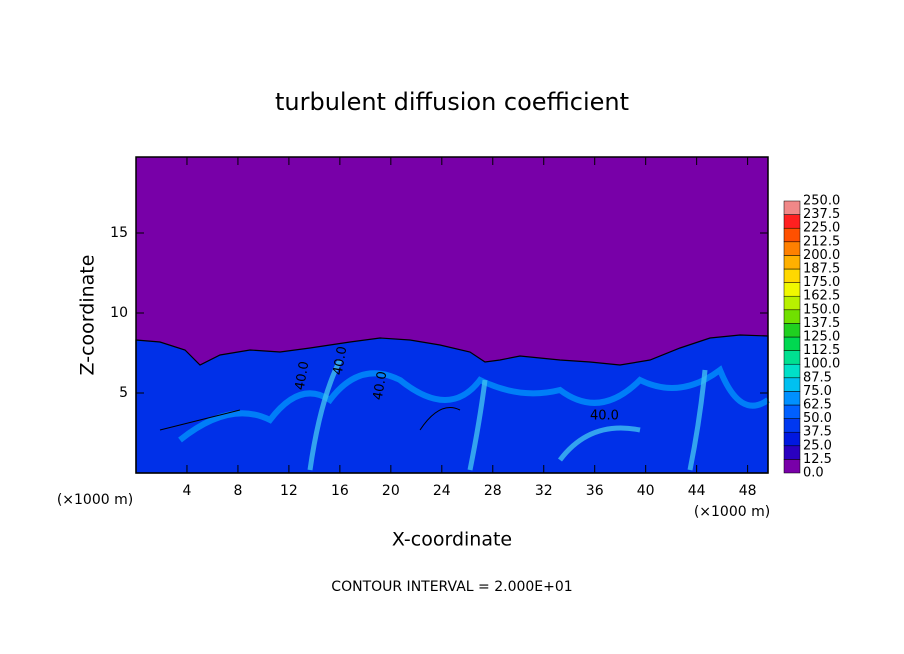 Image resolution: width=904 pixels, height=654 pixels. I want to click on colorbar-label: 25.0, so click(817, 445).